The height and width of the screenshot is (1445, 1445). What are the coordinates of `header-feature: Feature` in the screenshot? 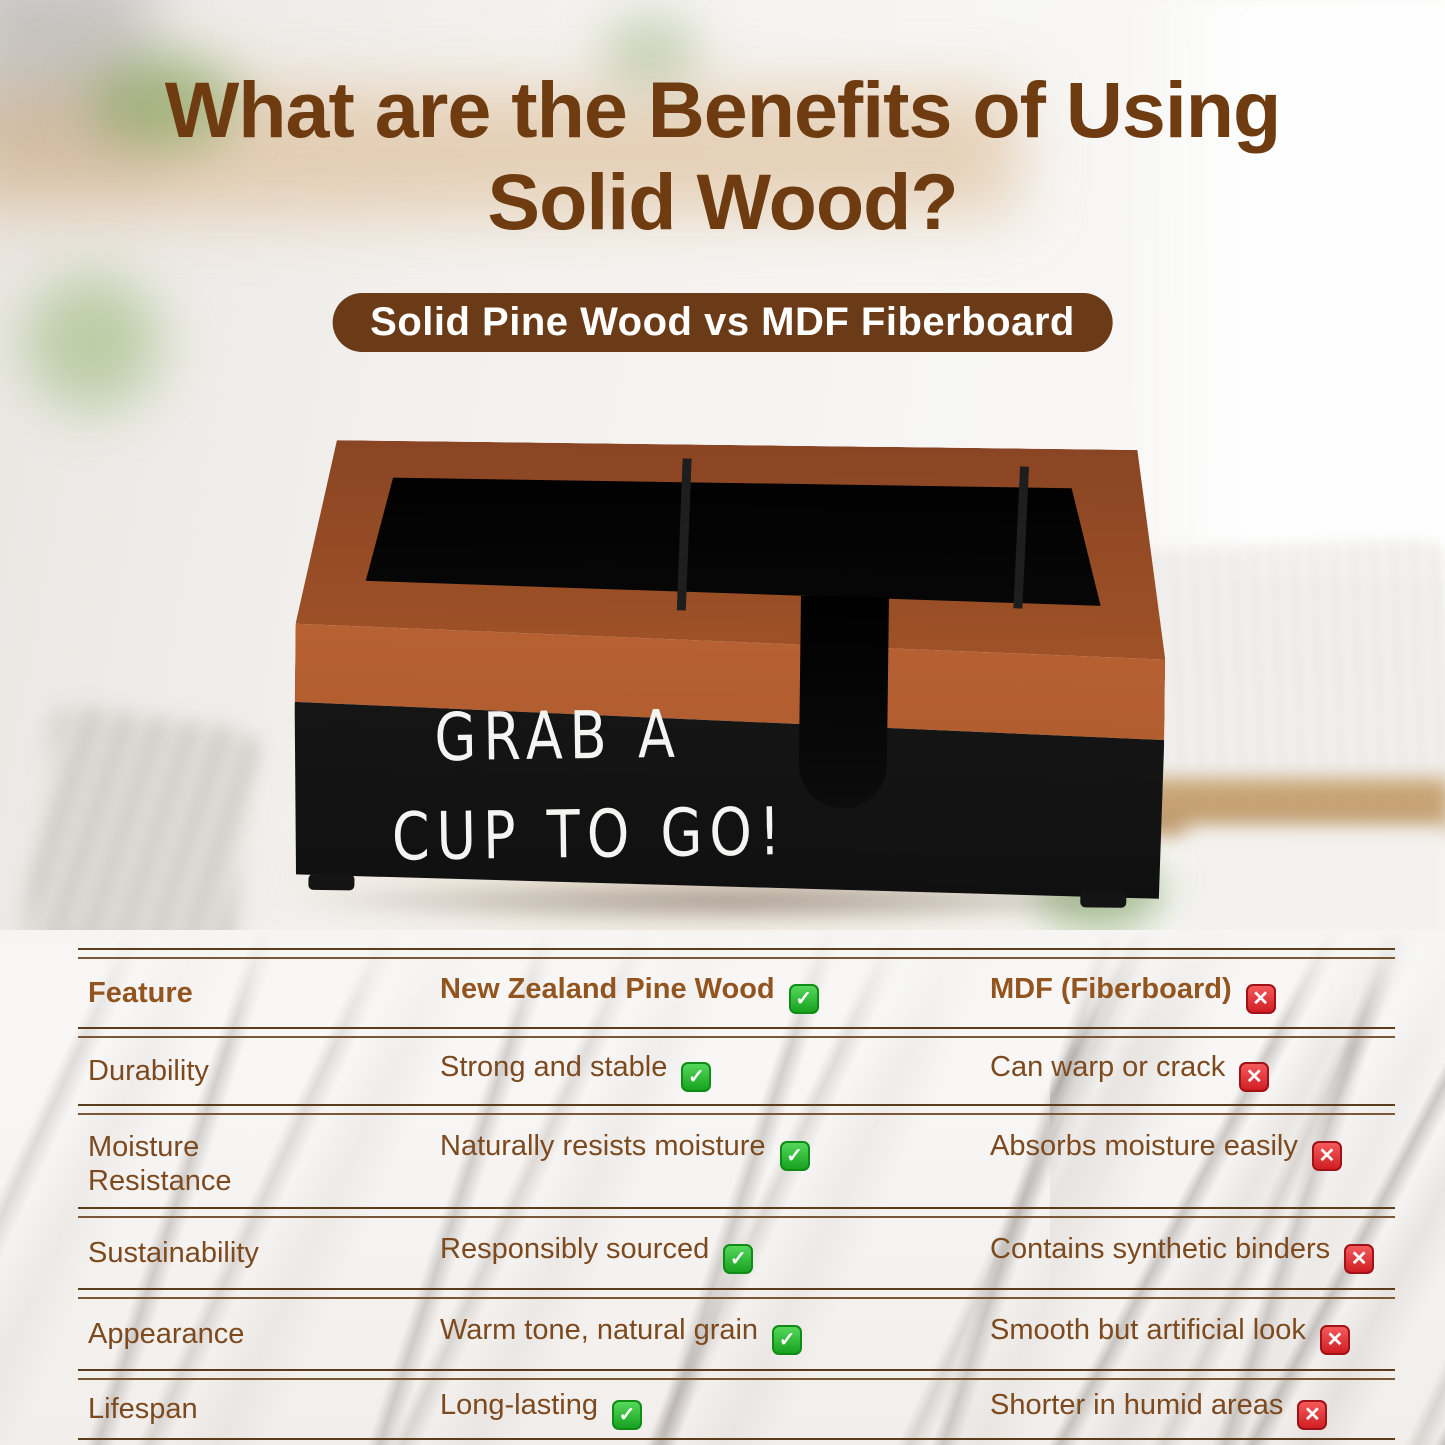 It's located at (140, 992).